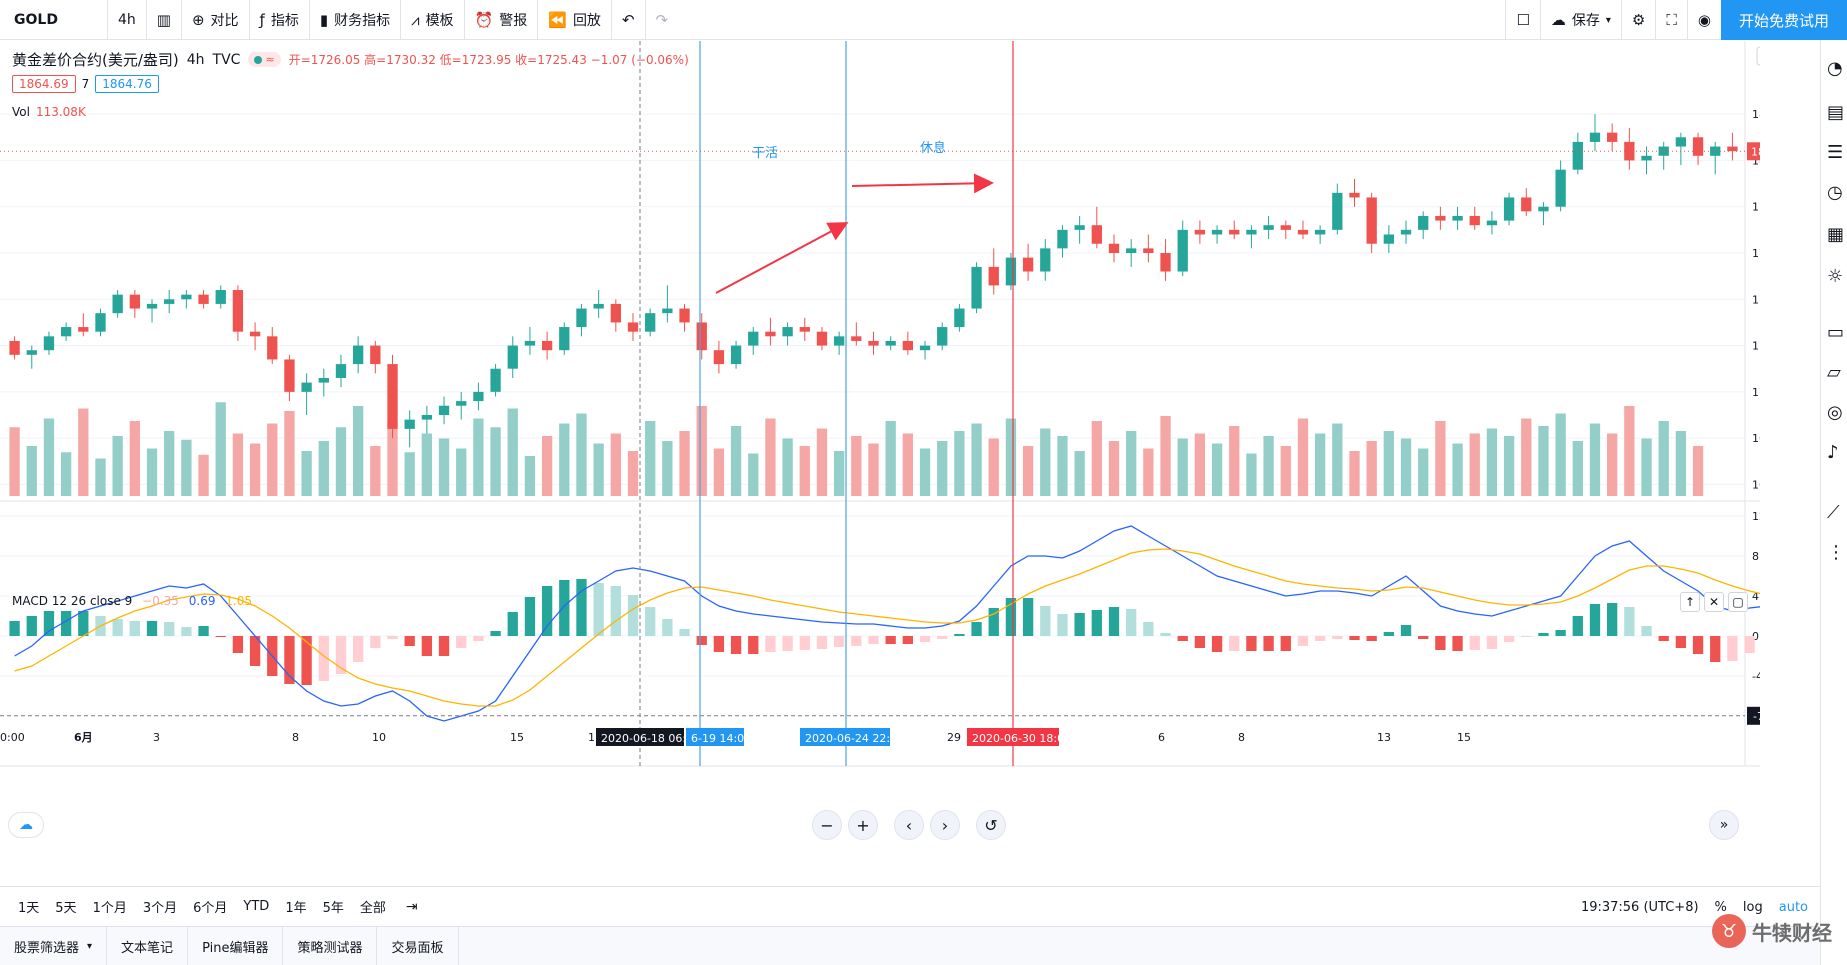  Describe the element at coordinates (1752, 907) in the screenshot. I see `log-toggle: log` at that location.